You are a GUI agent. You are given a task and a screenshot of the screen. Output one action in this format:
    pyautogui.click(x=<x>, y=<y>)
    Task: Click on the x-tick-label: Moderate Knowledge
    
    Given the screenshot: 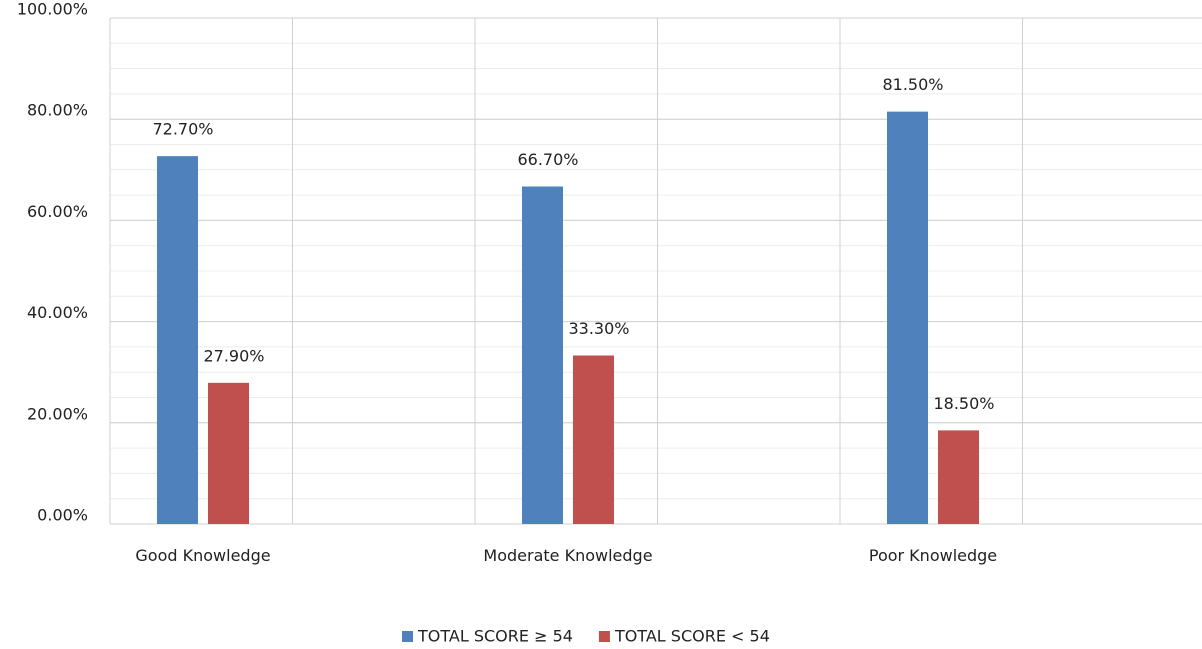 What is the action you would take?
    pyautogui.click(x=568, y=555)
    